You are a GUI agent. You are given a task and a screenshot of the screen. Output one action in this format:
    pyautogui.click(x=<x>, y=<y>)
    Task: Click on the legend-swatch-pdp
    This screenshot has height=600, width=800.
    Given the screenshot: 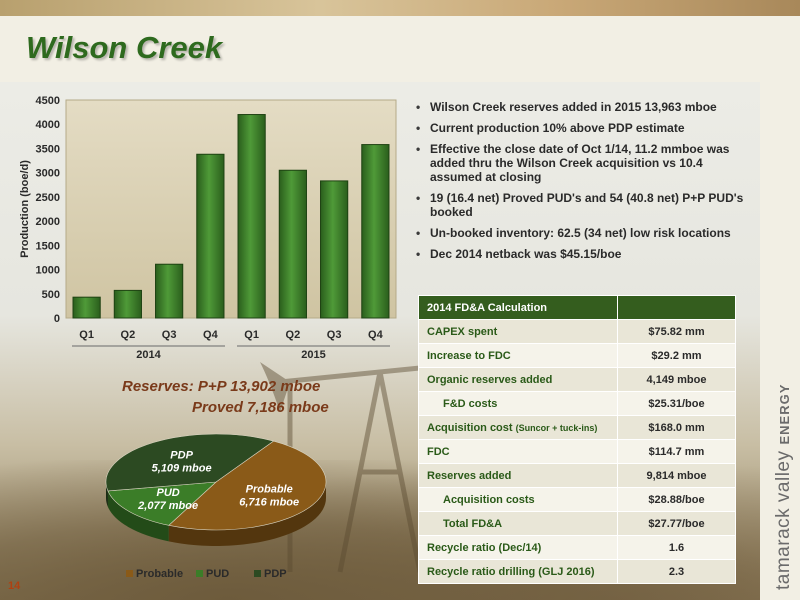 What is the action you would take?
    pyautogui.click(x=257, y=573)
    